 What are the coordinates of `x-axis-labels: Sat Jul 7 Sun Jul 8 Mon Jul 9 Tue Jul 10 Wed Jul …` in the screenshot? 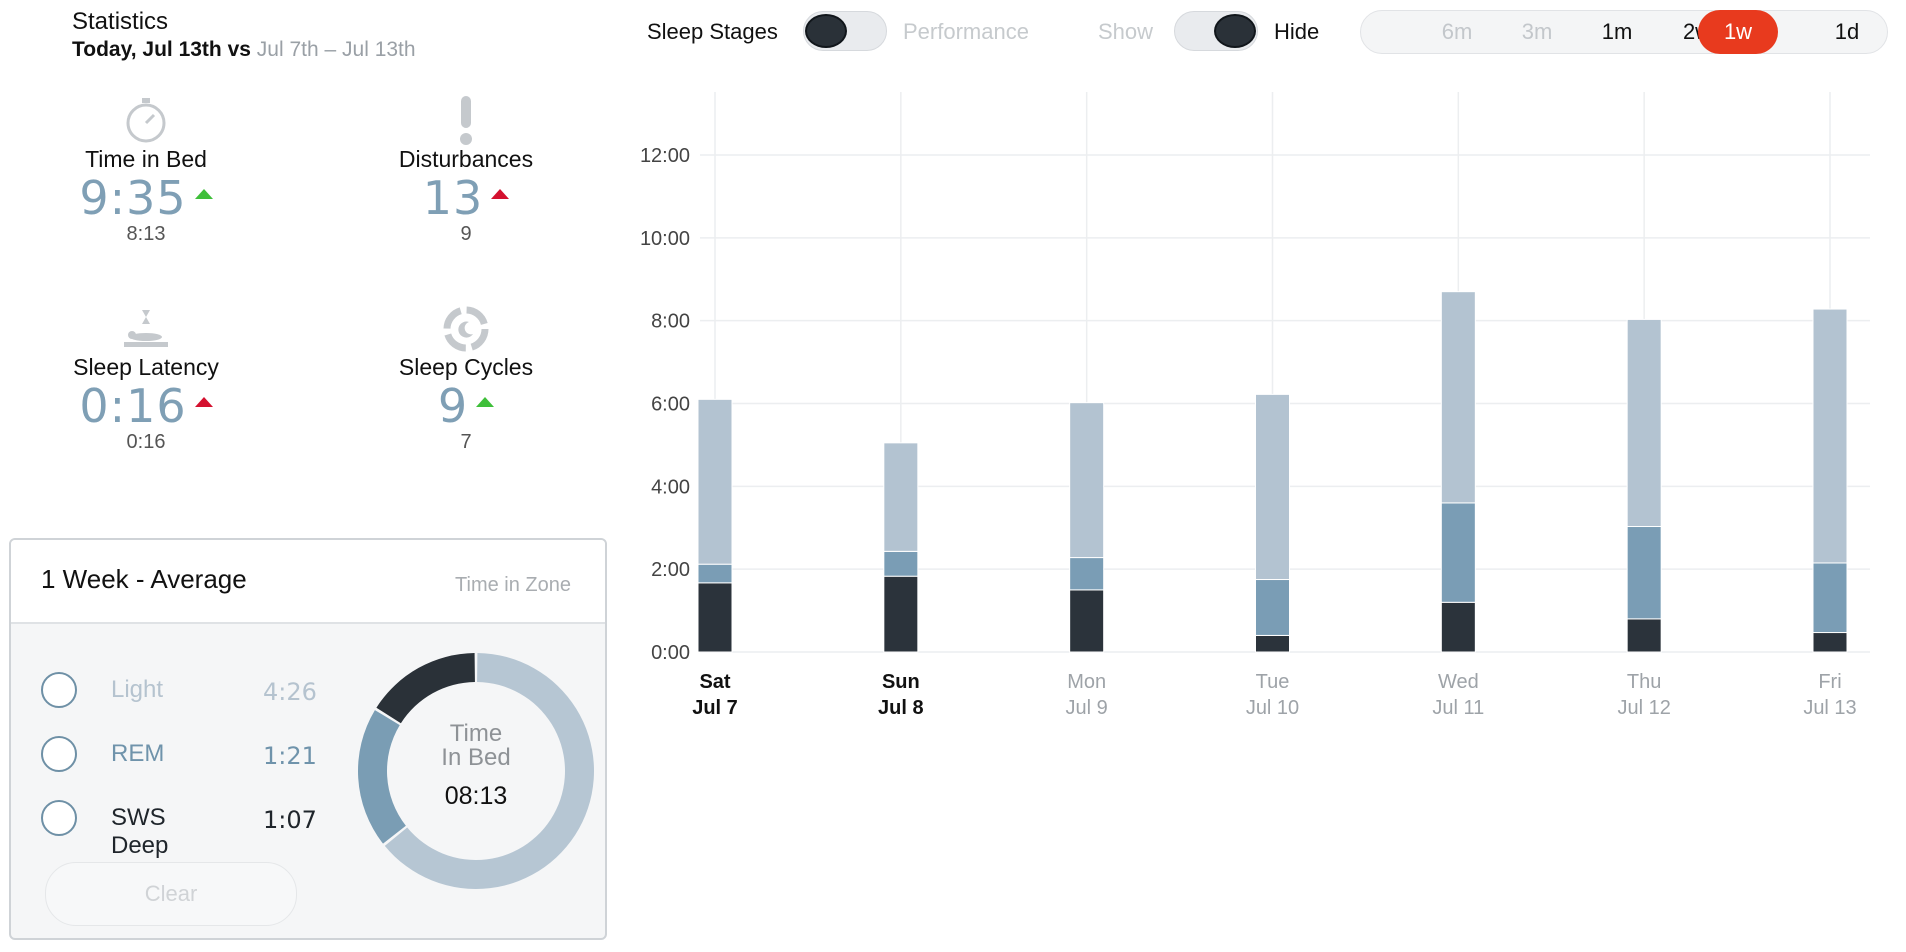 It's located at (1274, 695).